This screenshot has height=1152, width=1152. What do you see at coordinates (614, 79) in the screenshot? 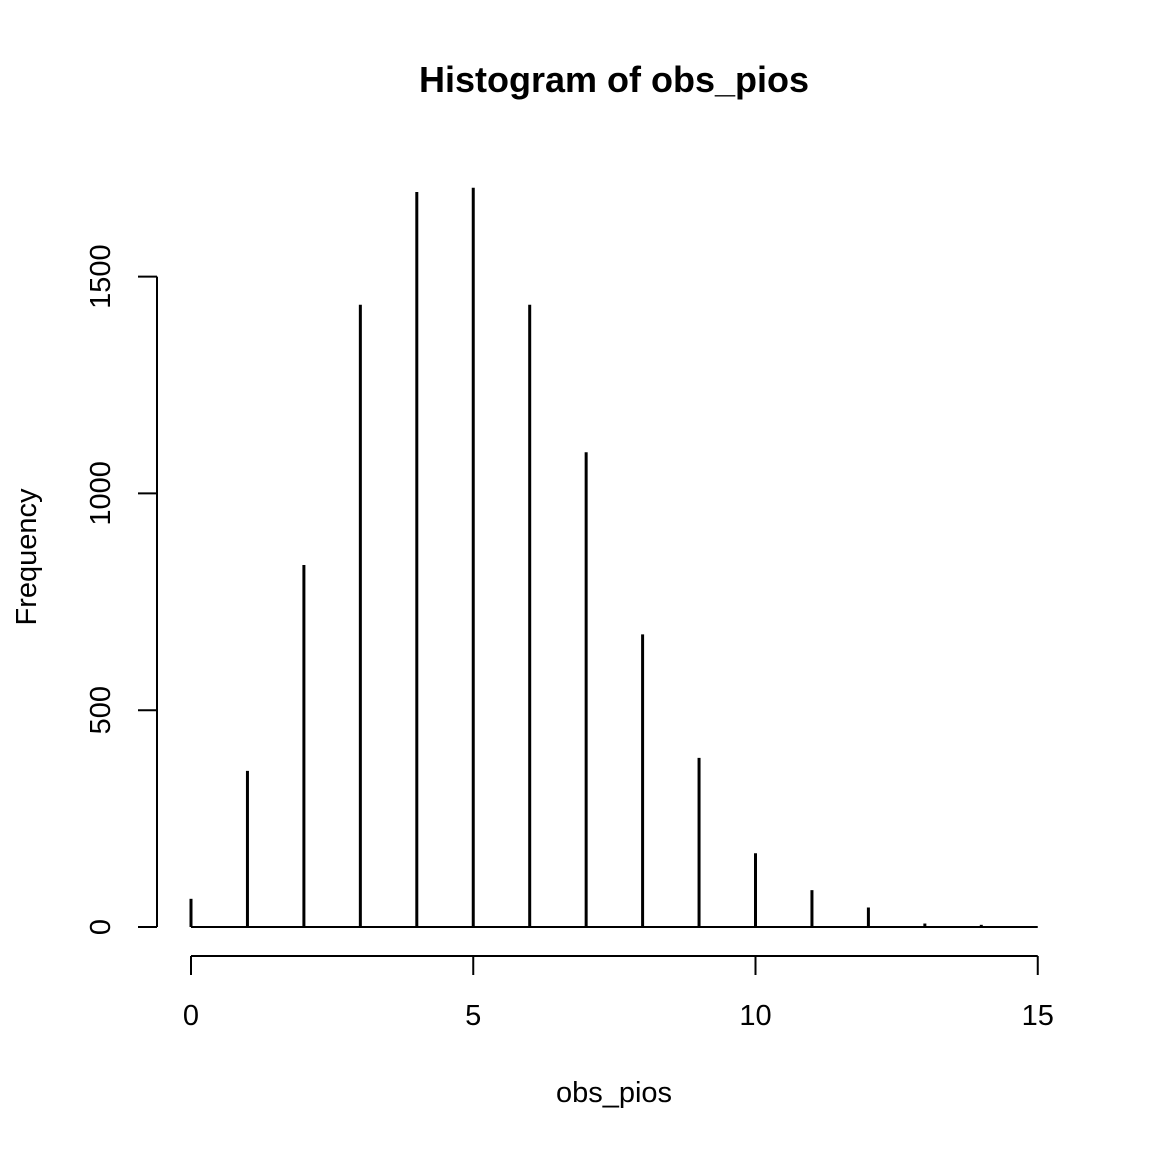
I see `chart-title: Histogram of obs_pios` at bounding box center [614, 79].